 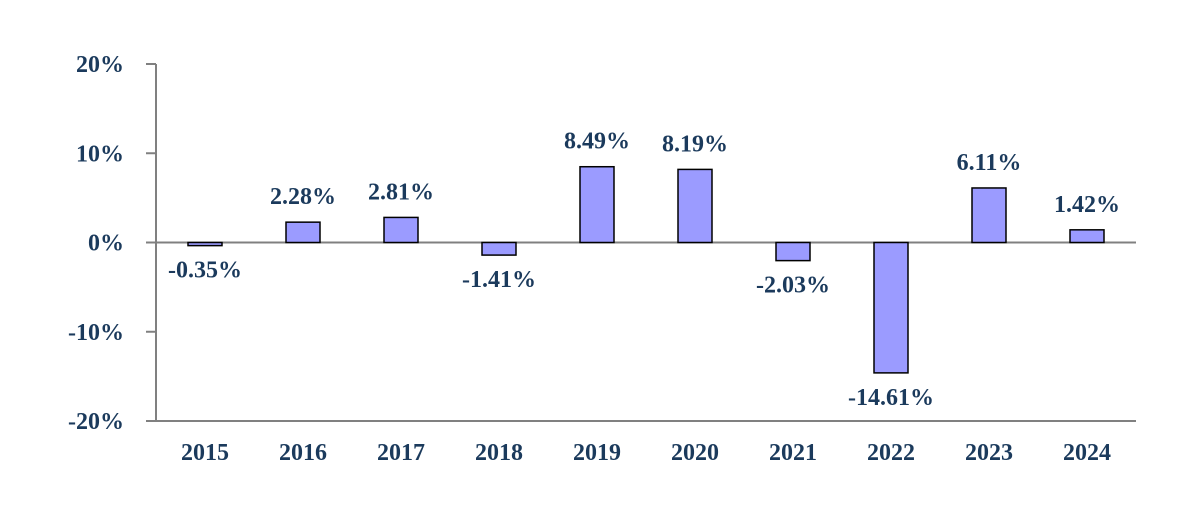 I want to click on data-label-2019: 8.49%, so click(x=597, y=142).